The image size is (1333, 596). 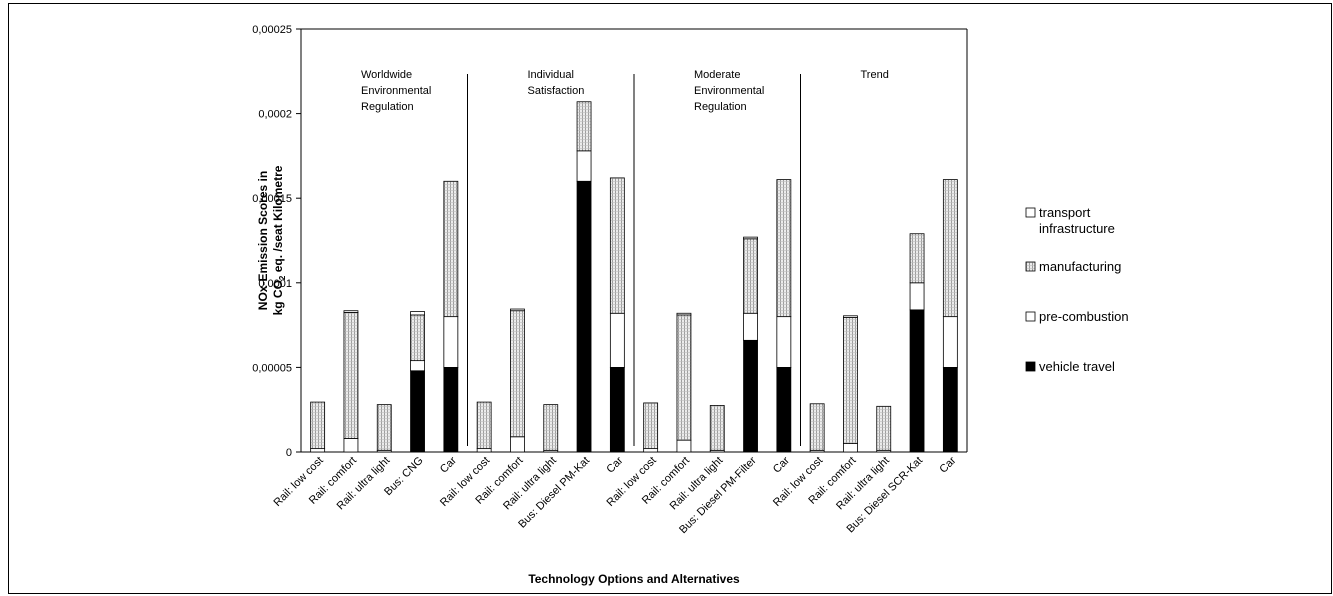 I want to click on legend-label-line: pre-combustion, so click(x=1084, y=316).